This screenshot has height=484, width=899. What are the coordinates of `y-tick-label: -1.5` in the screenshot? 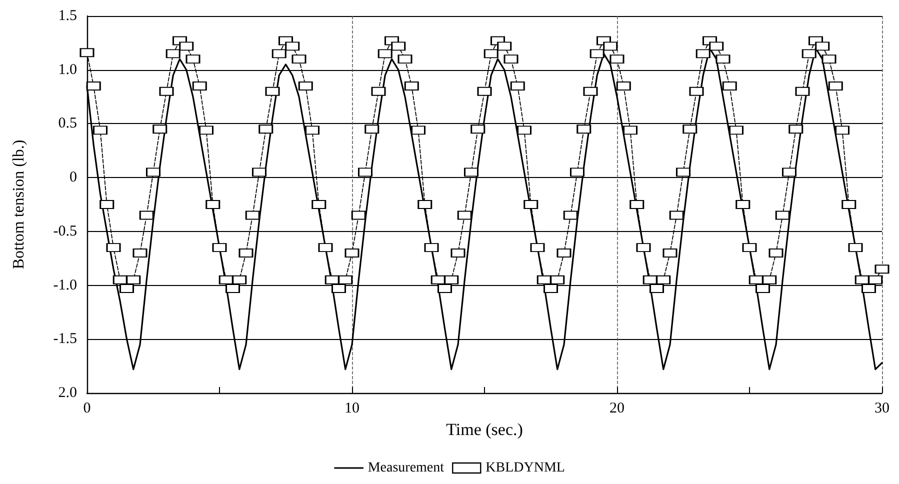 It's located at (65, 339).